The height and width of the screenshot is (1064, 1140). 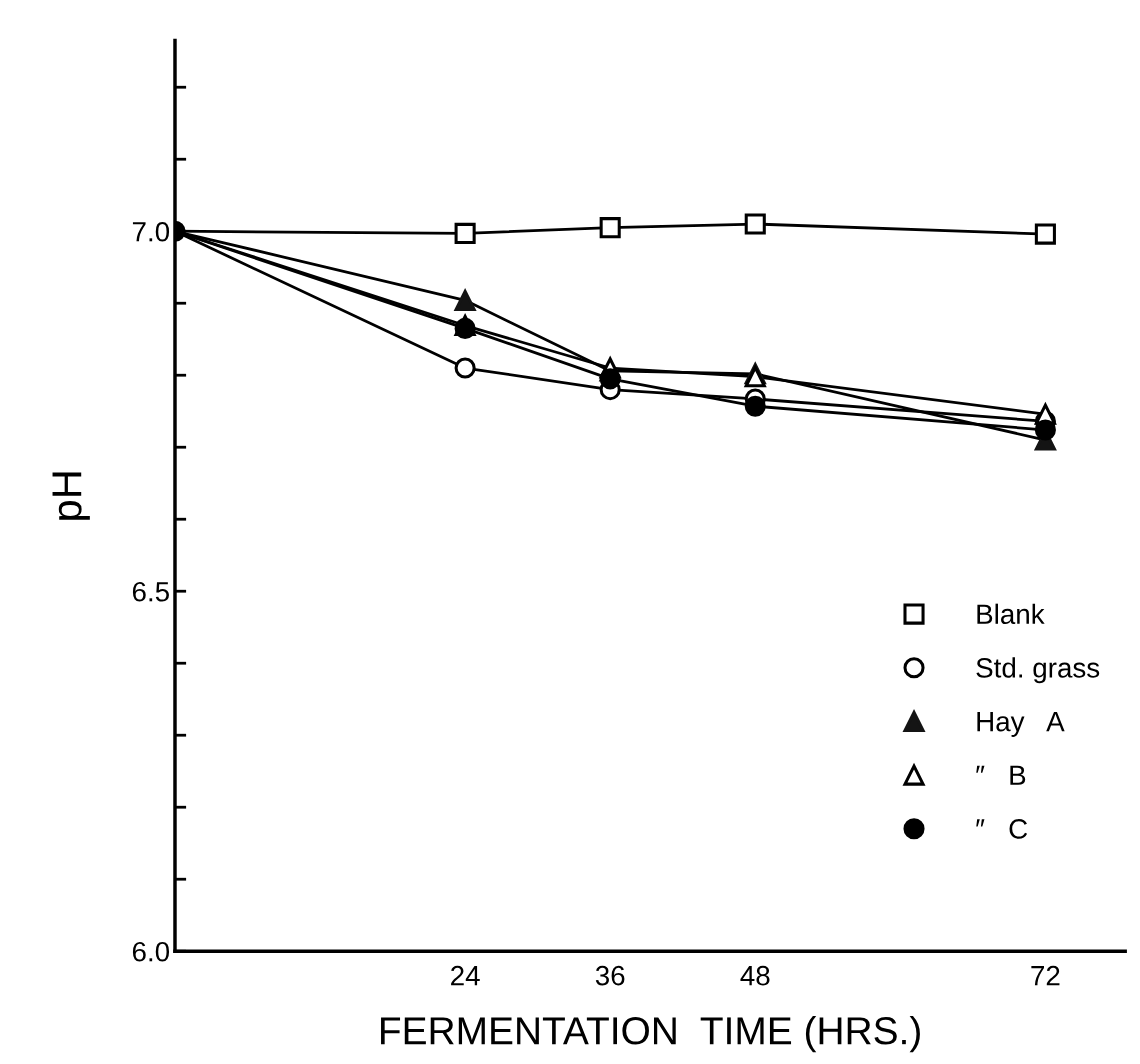 What do you see at coordinates (1045, 975) in the screenshot?
I see `x-tick-label: 72` at bounding box center [1045, 975].